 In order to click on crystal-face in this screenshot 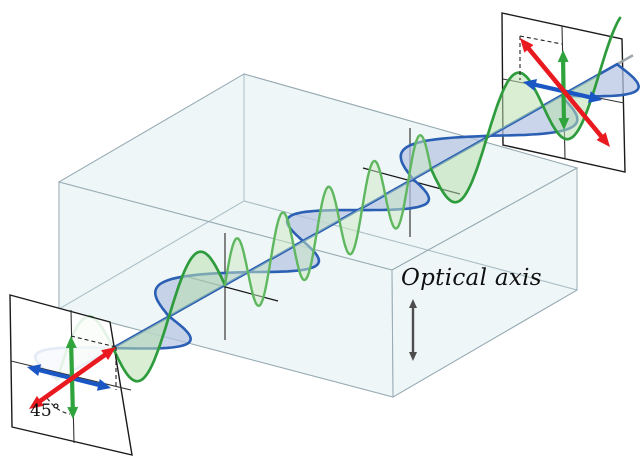, I will do `click(484, 282)`.